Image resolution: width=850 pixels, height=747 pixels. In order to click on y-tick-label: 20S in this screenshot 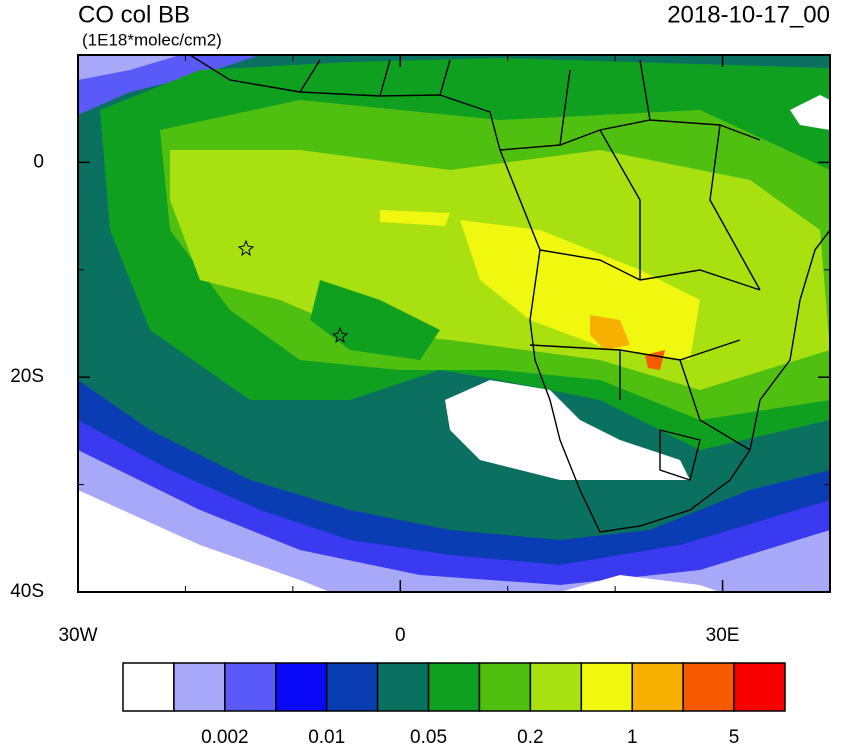, I will do `click(27, 376)`.